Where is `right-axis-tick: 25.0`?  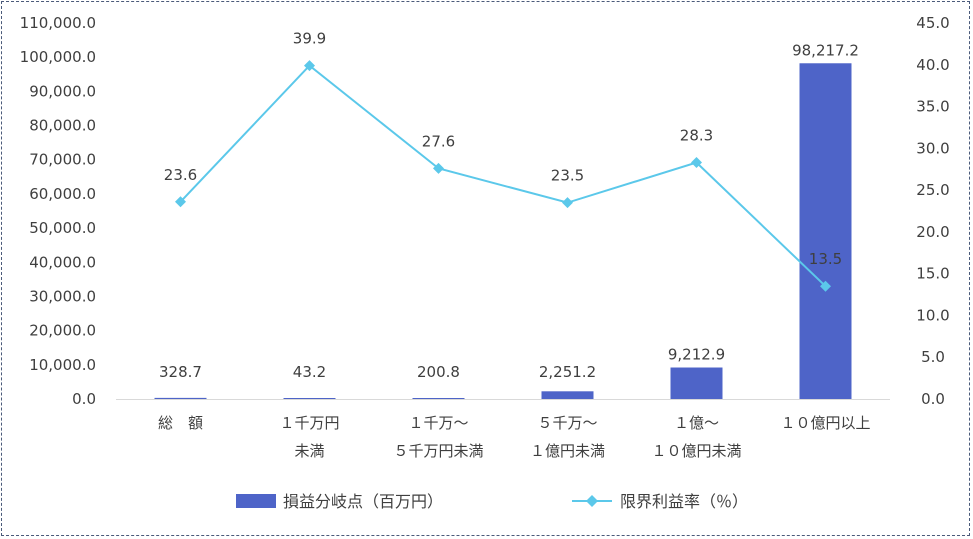 right-axis-tick: 25.0 is located at coordinates (932, 190).